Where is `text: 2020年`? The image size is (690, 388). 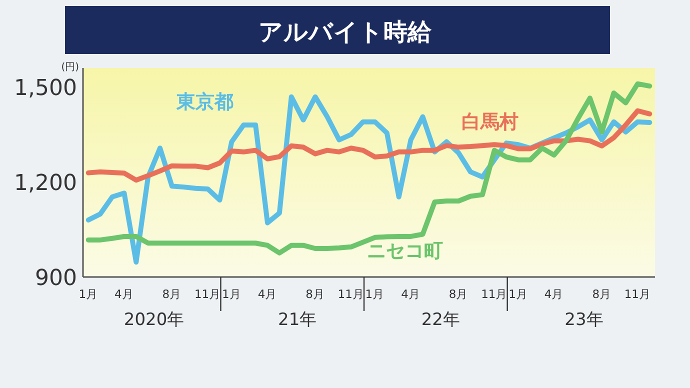
text: 2020年 is located at coordinates (154, 320).